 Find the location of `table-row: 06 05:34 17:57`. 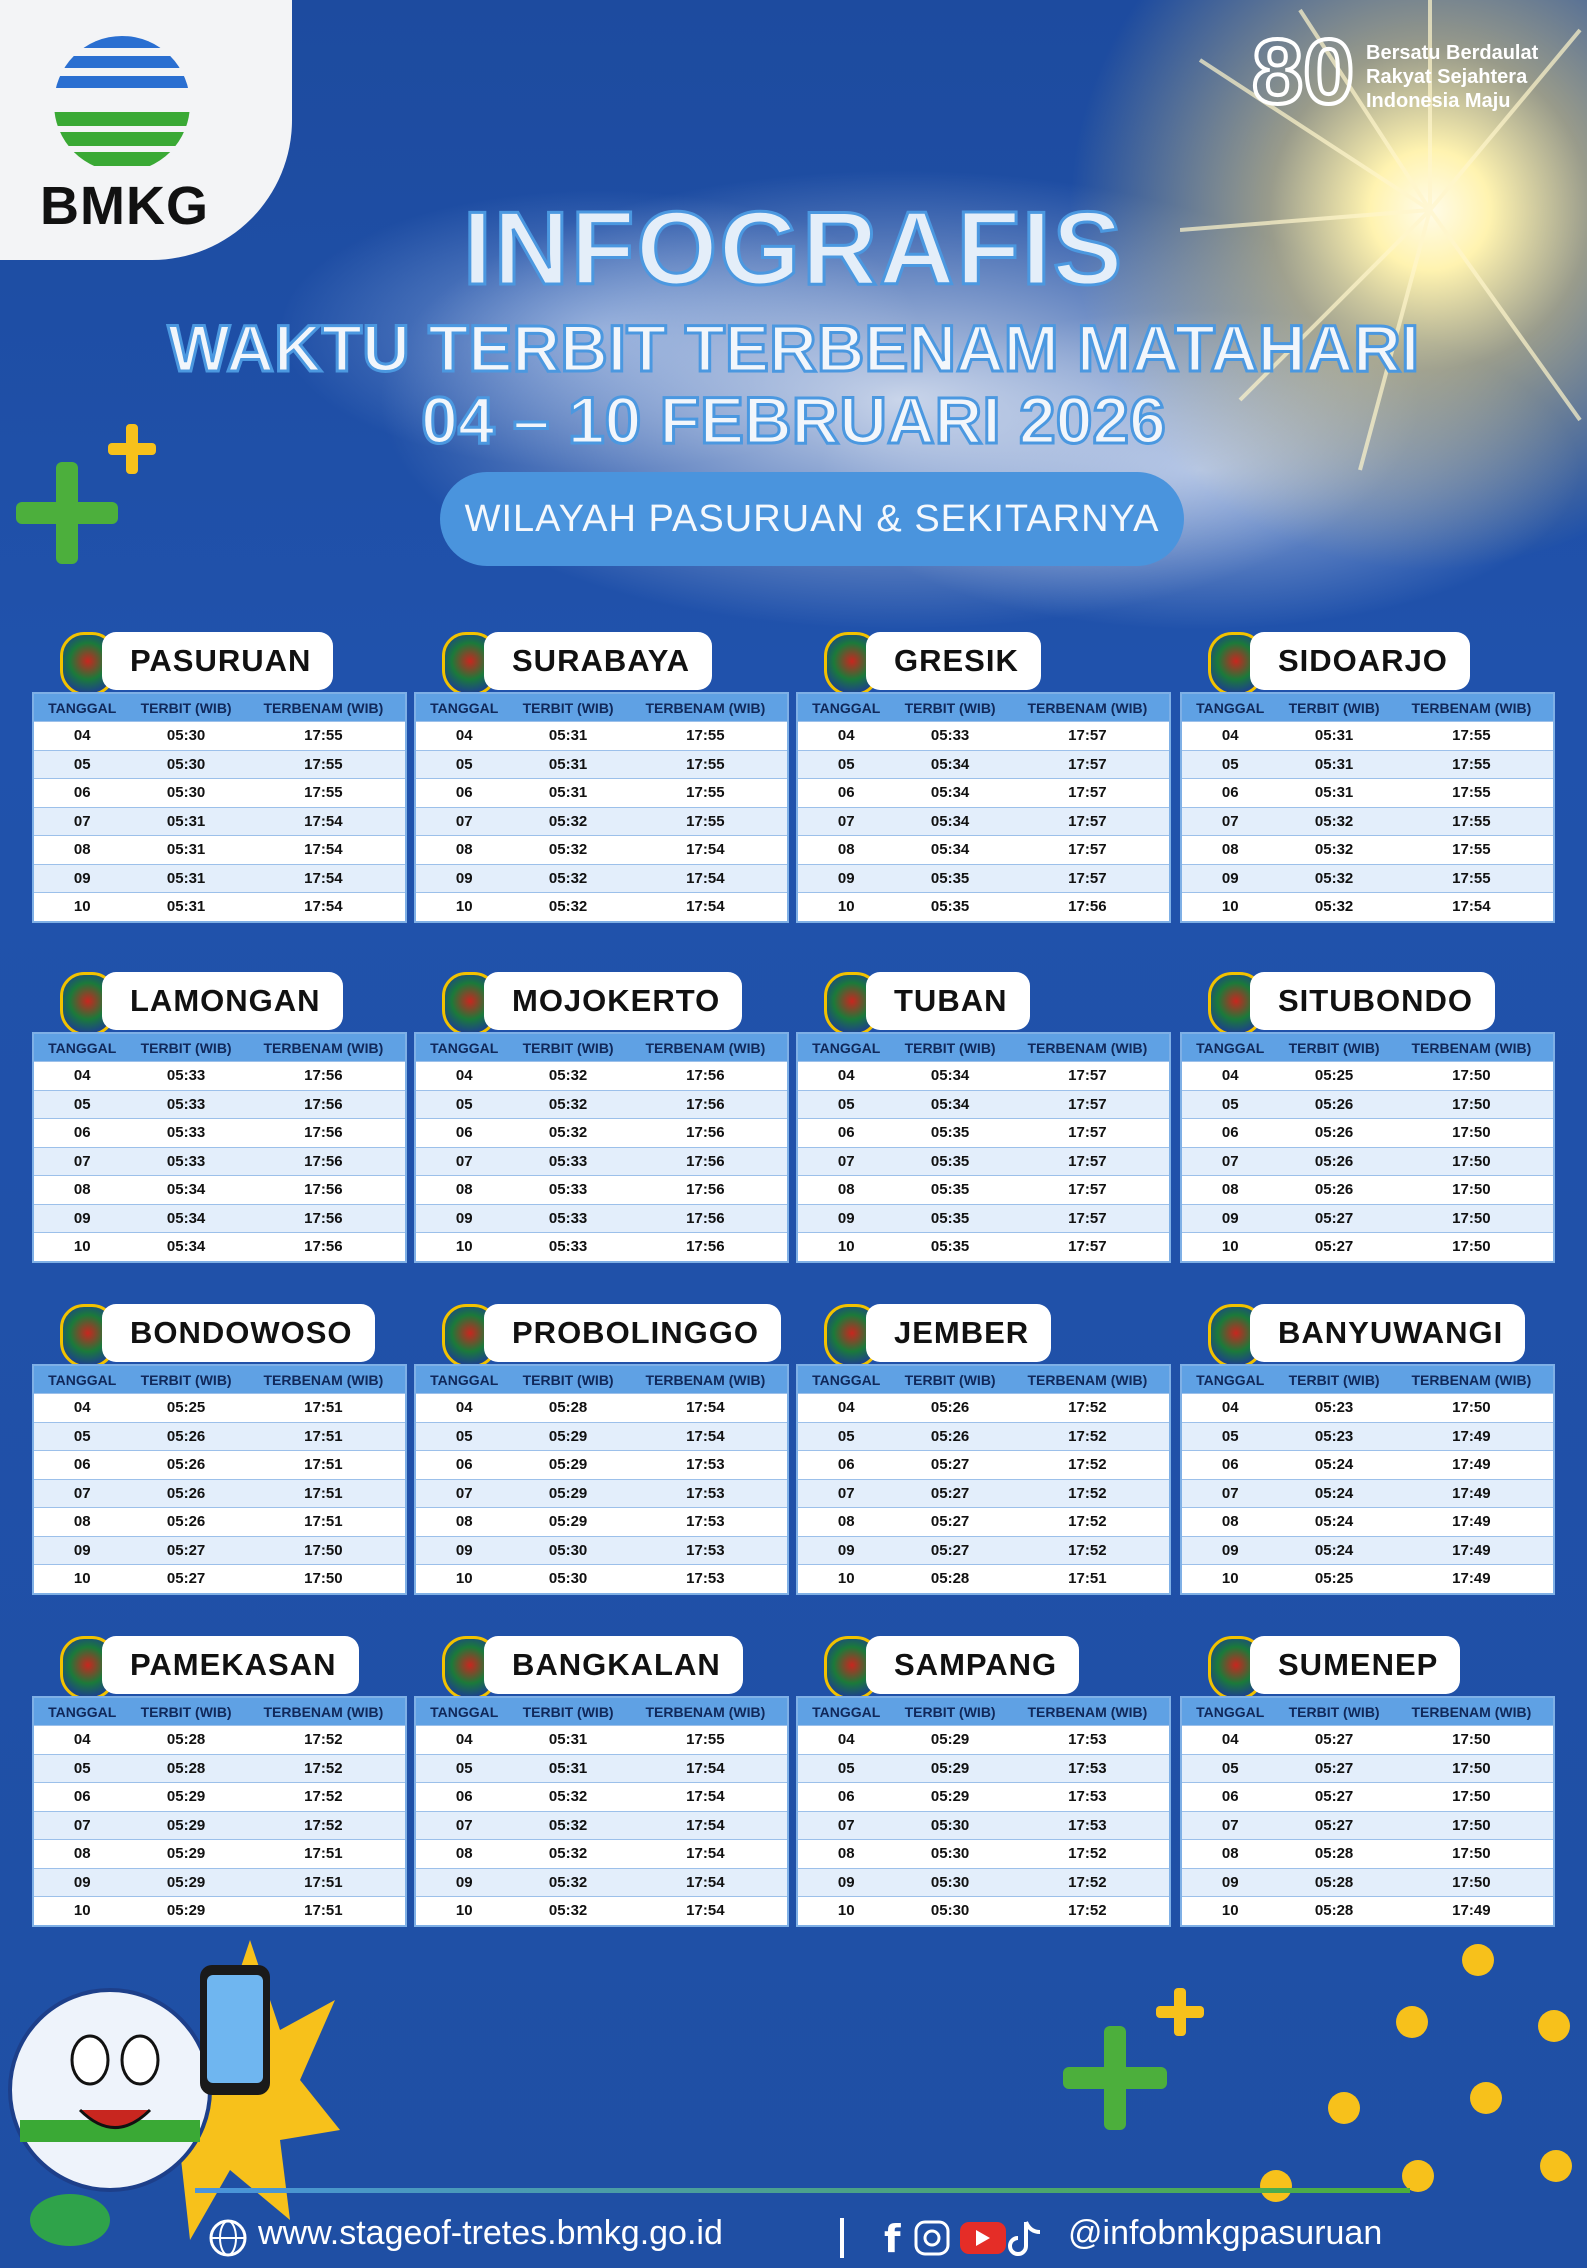

table-row: 06 05:34 17:57 is located at coordinates (983, 792).